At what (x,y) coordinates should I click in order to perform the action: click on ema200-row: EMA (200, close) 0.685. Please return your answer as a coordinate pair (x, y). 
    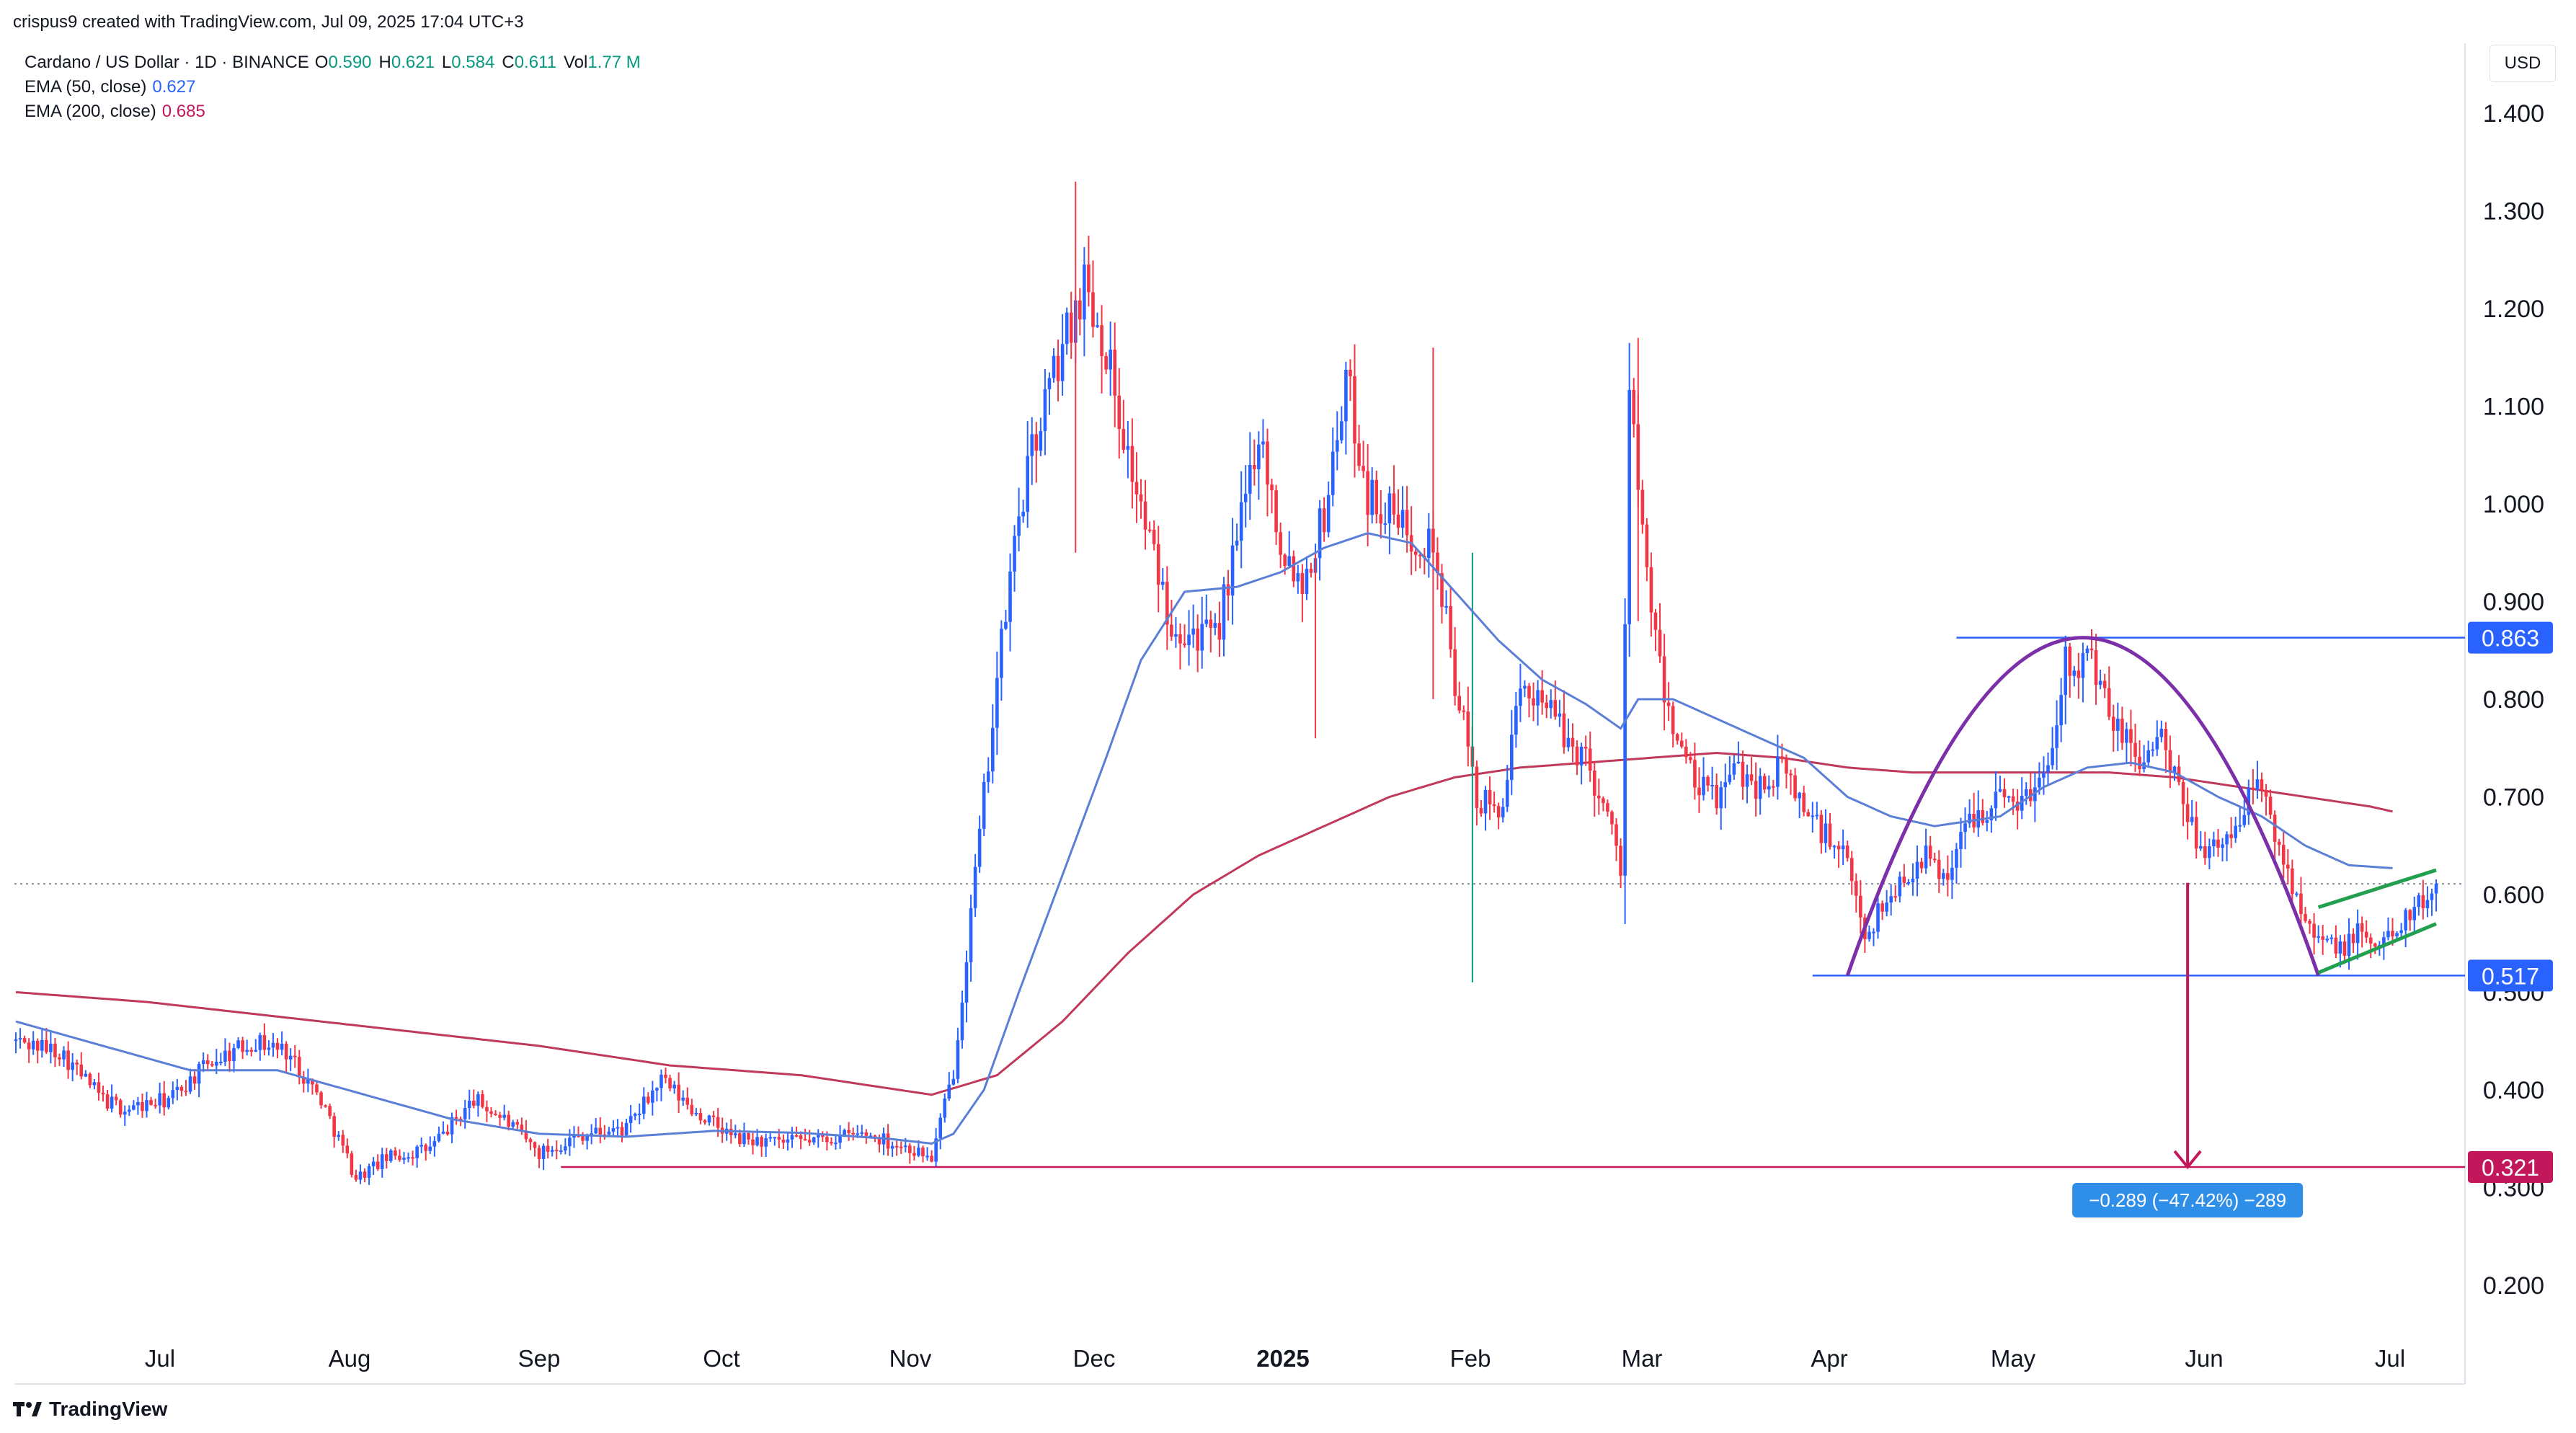
    Looking at the image, I should click on (336, 111).